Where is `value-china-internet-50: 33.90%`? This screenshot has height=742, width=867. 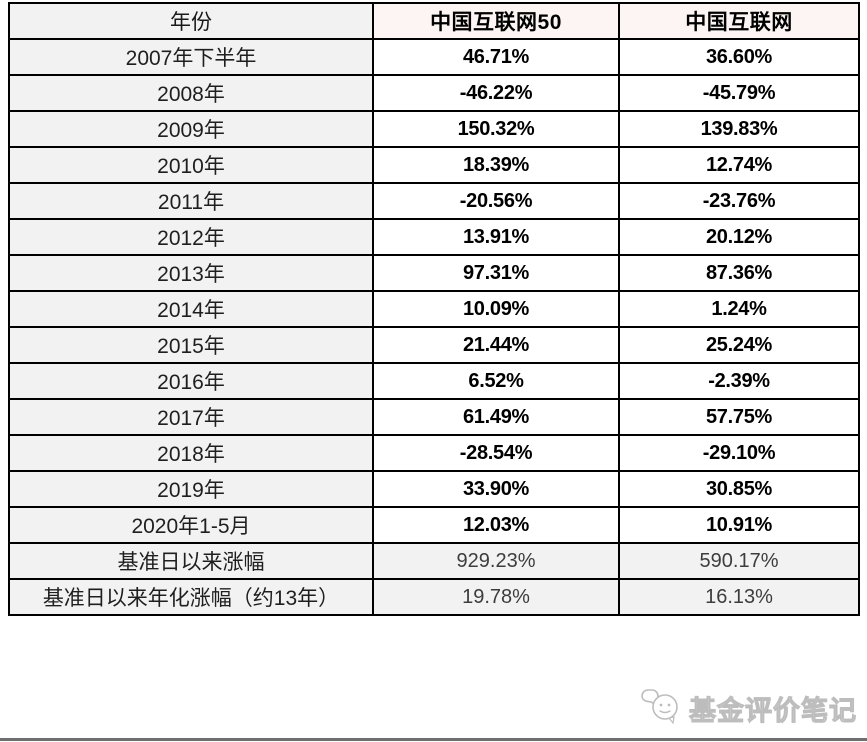 value-china-internet-50: 33.90% is located at coordinates (496, 489).